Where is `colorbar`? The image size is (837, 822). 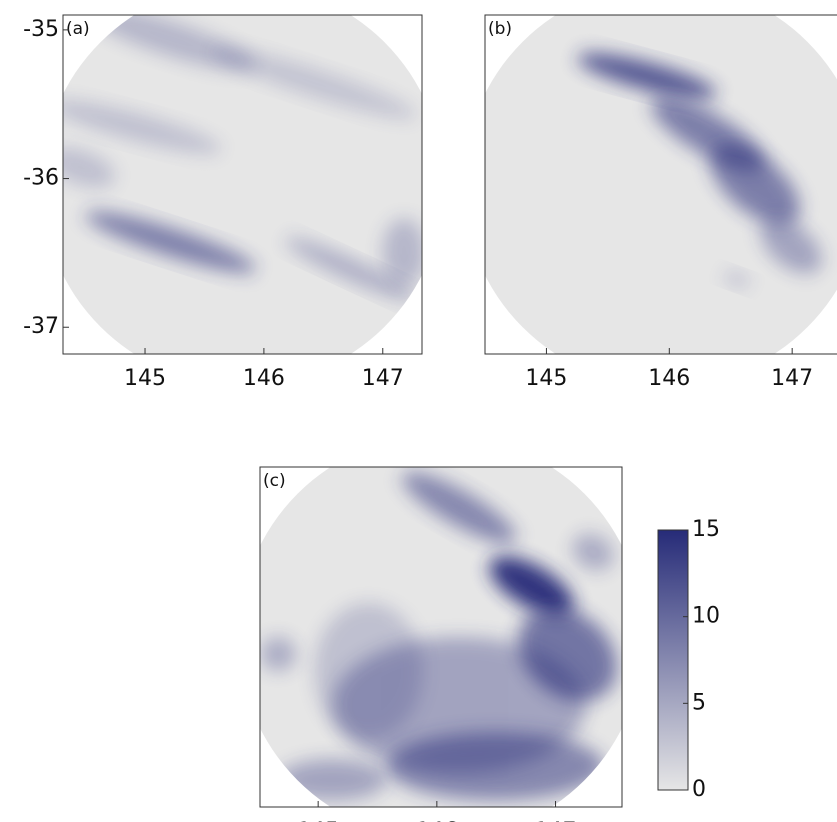
colorbar is located at coordinates (673, 660).